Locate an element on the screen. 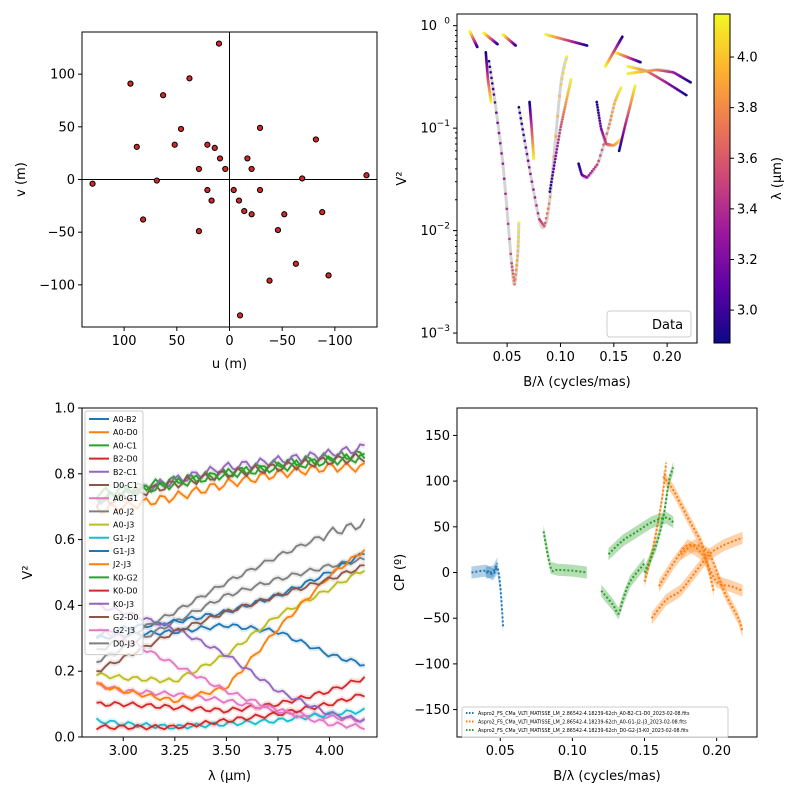 The width and height of the screenshot is (800, 800). v2f-xtick-label: 0.10 is located at coordinates (560, 357).